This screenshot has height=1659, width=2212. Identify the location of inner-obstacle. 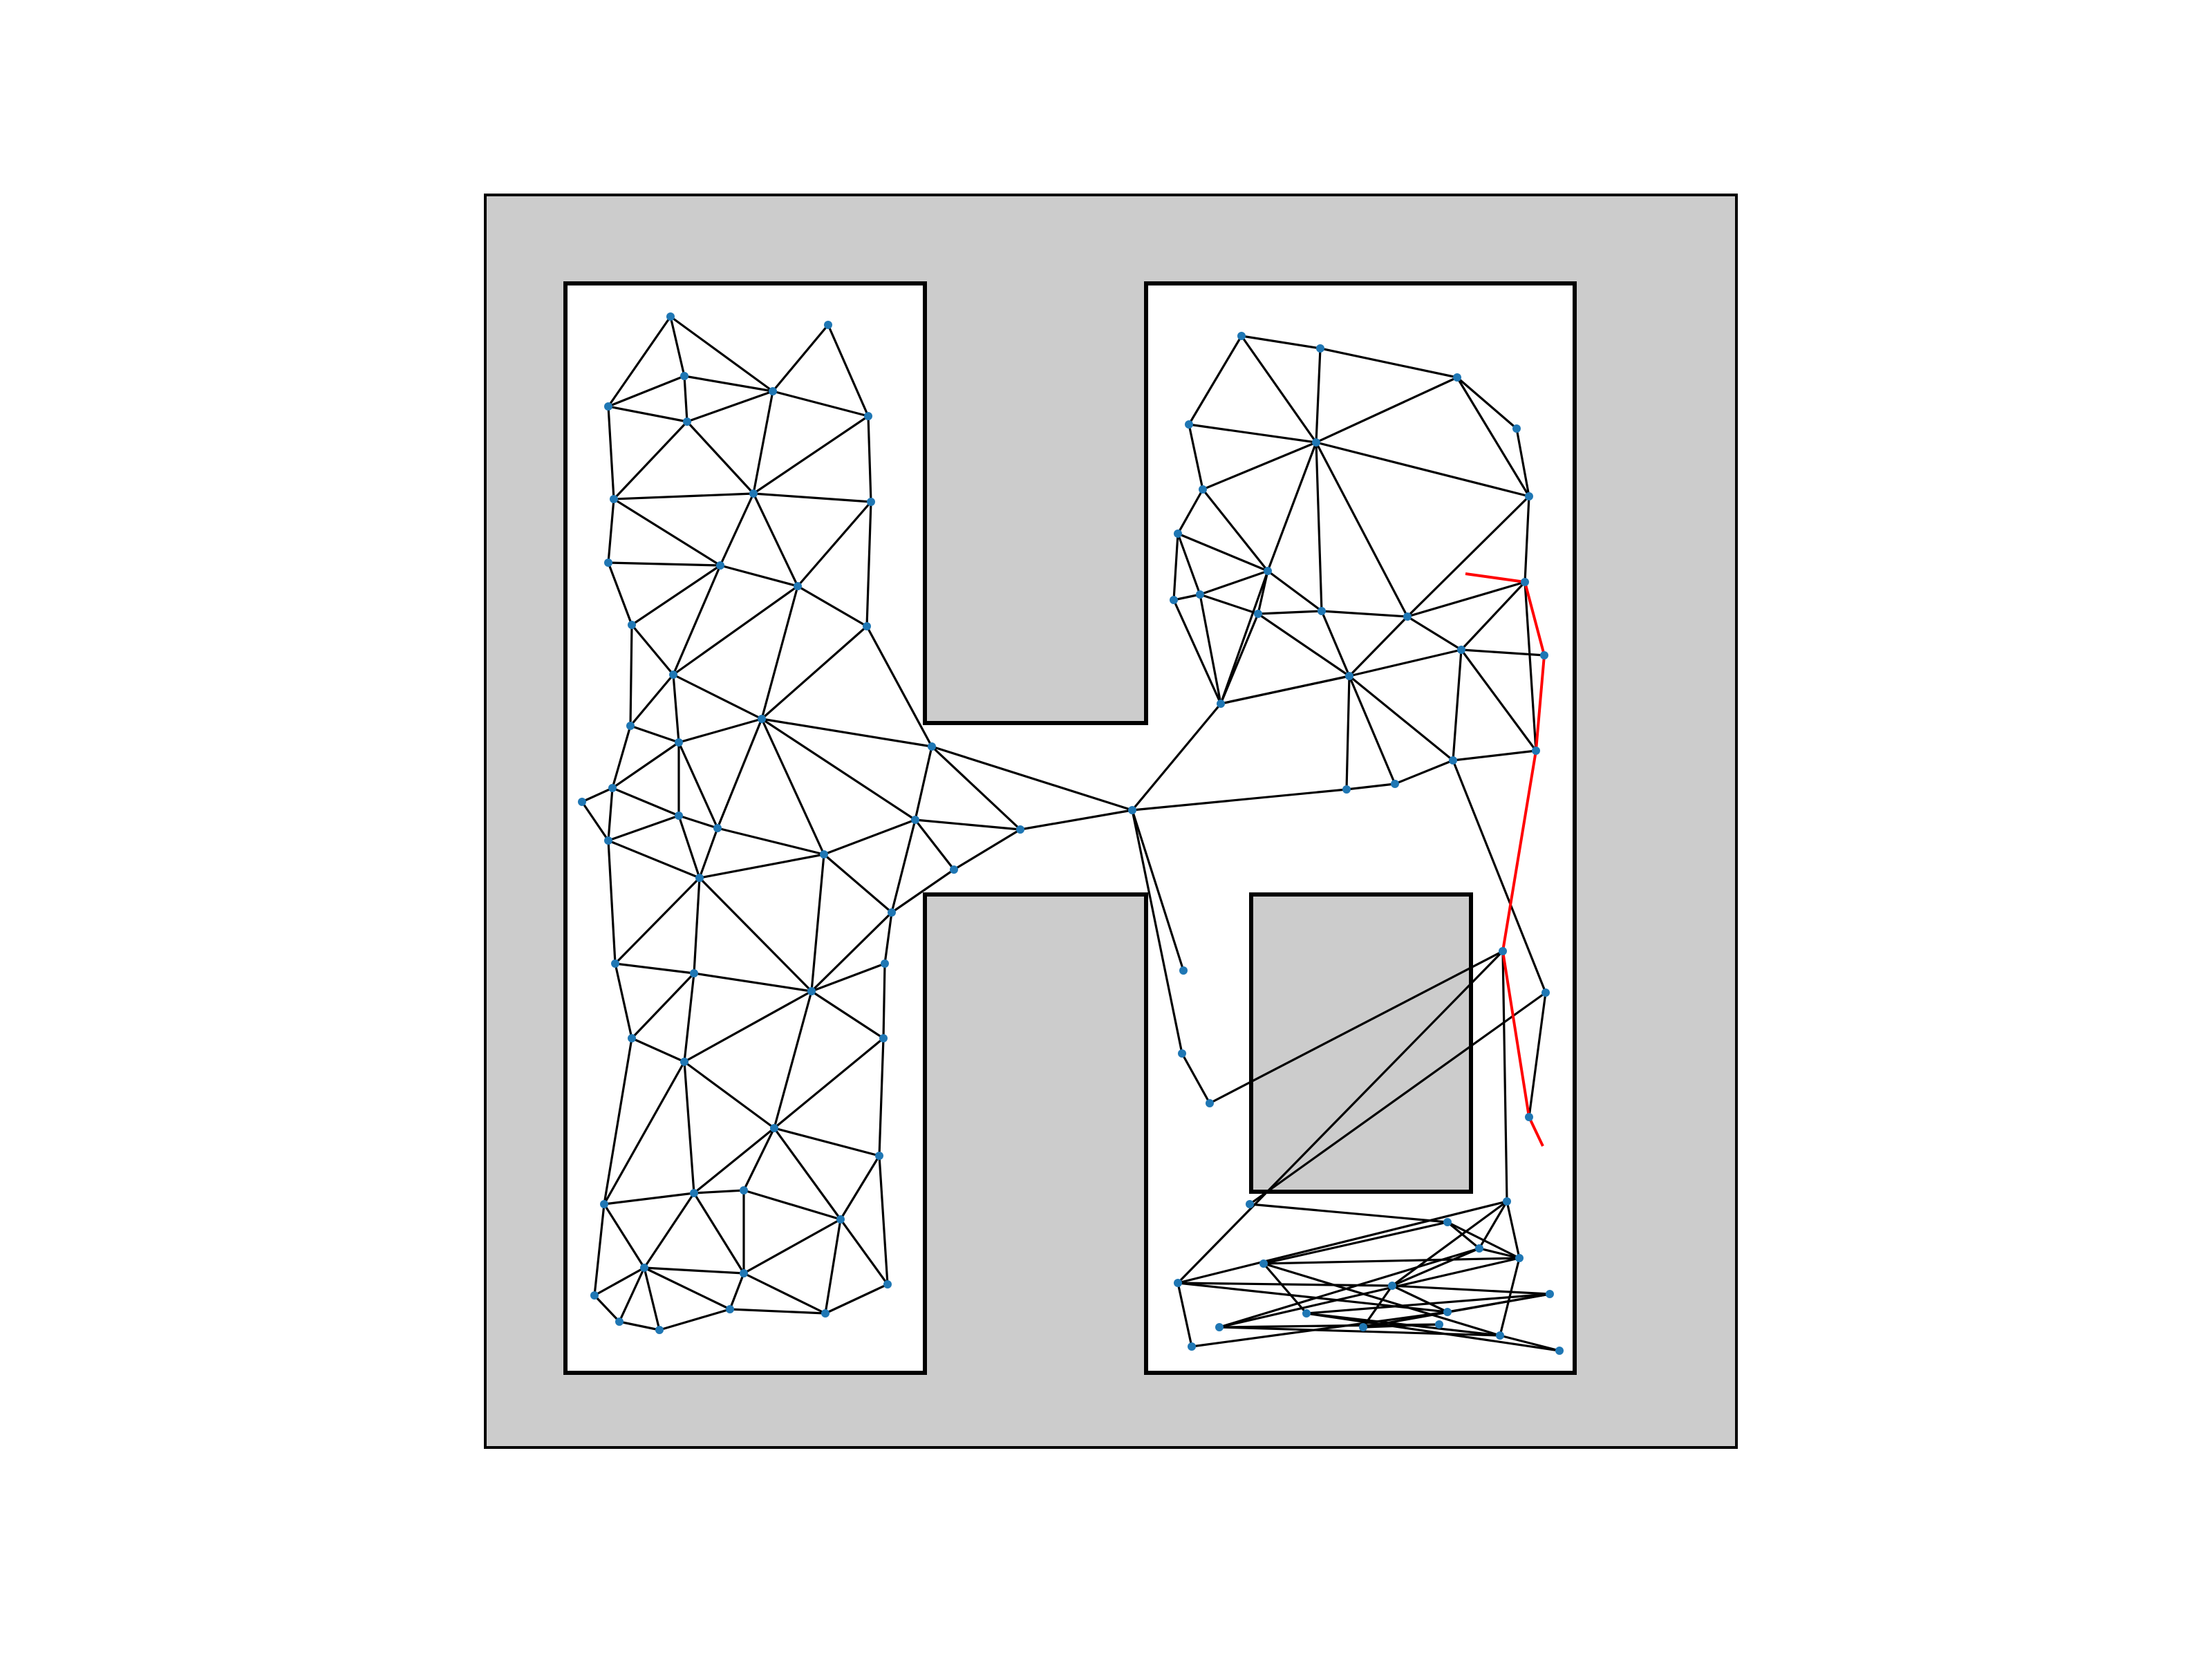
(1361, 1043).